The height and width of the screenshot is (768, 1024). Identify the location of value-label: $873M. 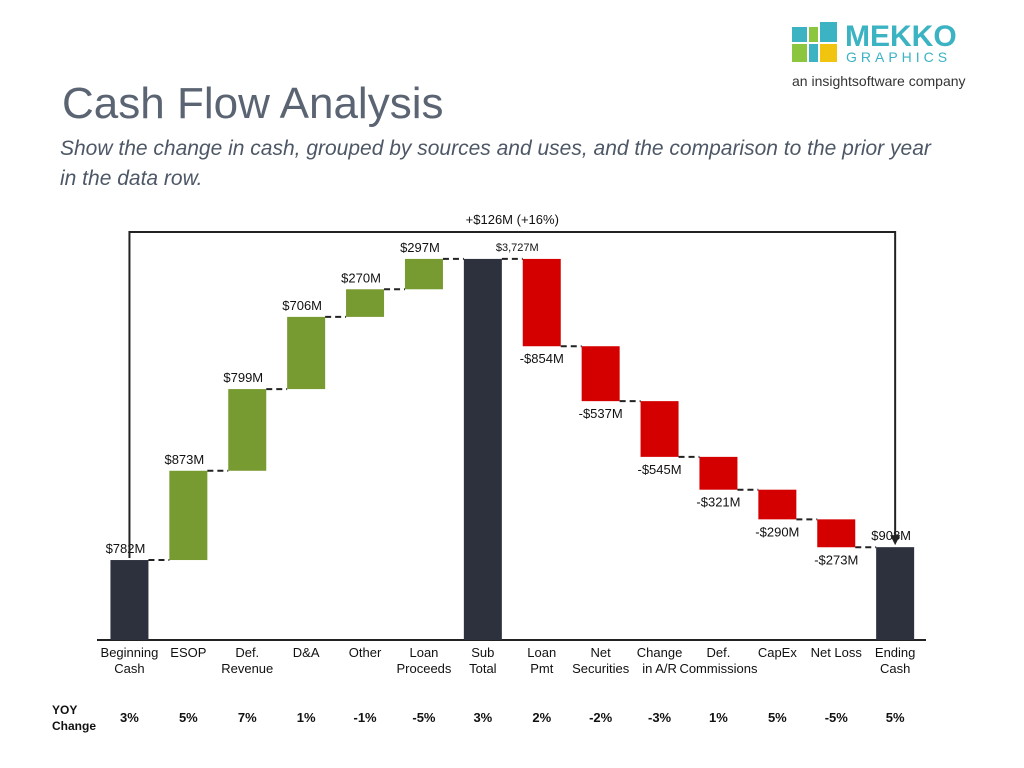
(184, 459).